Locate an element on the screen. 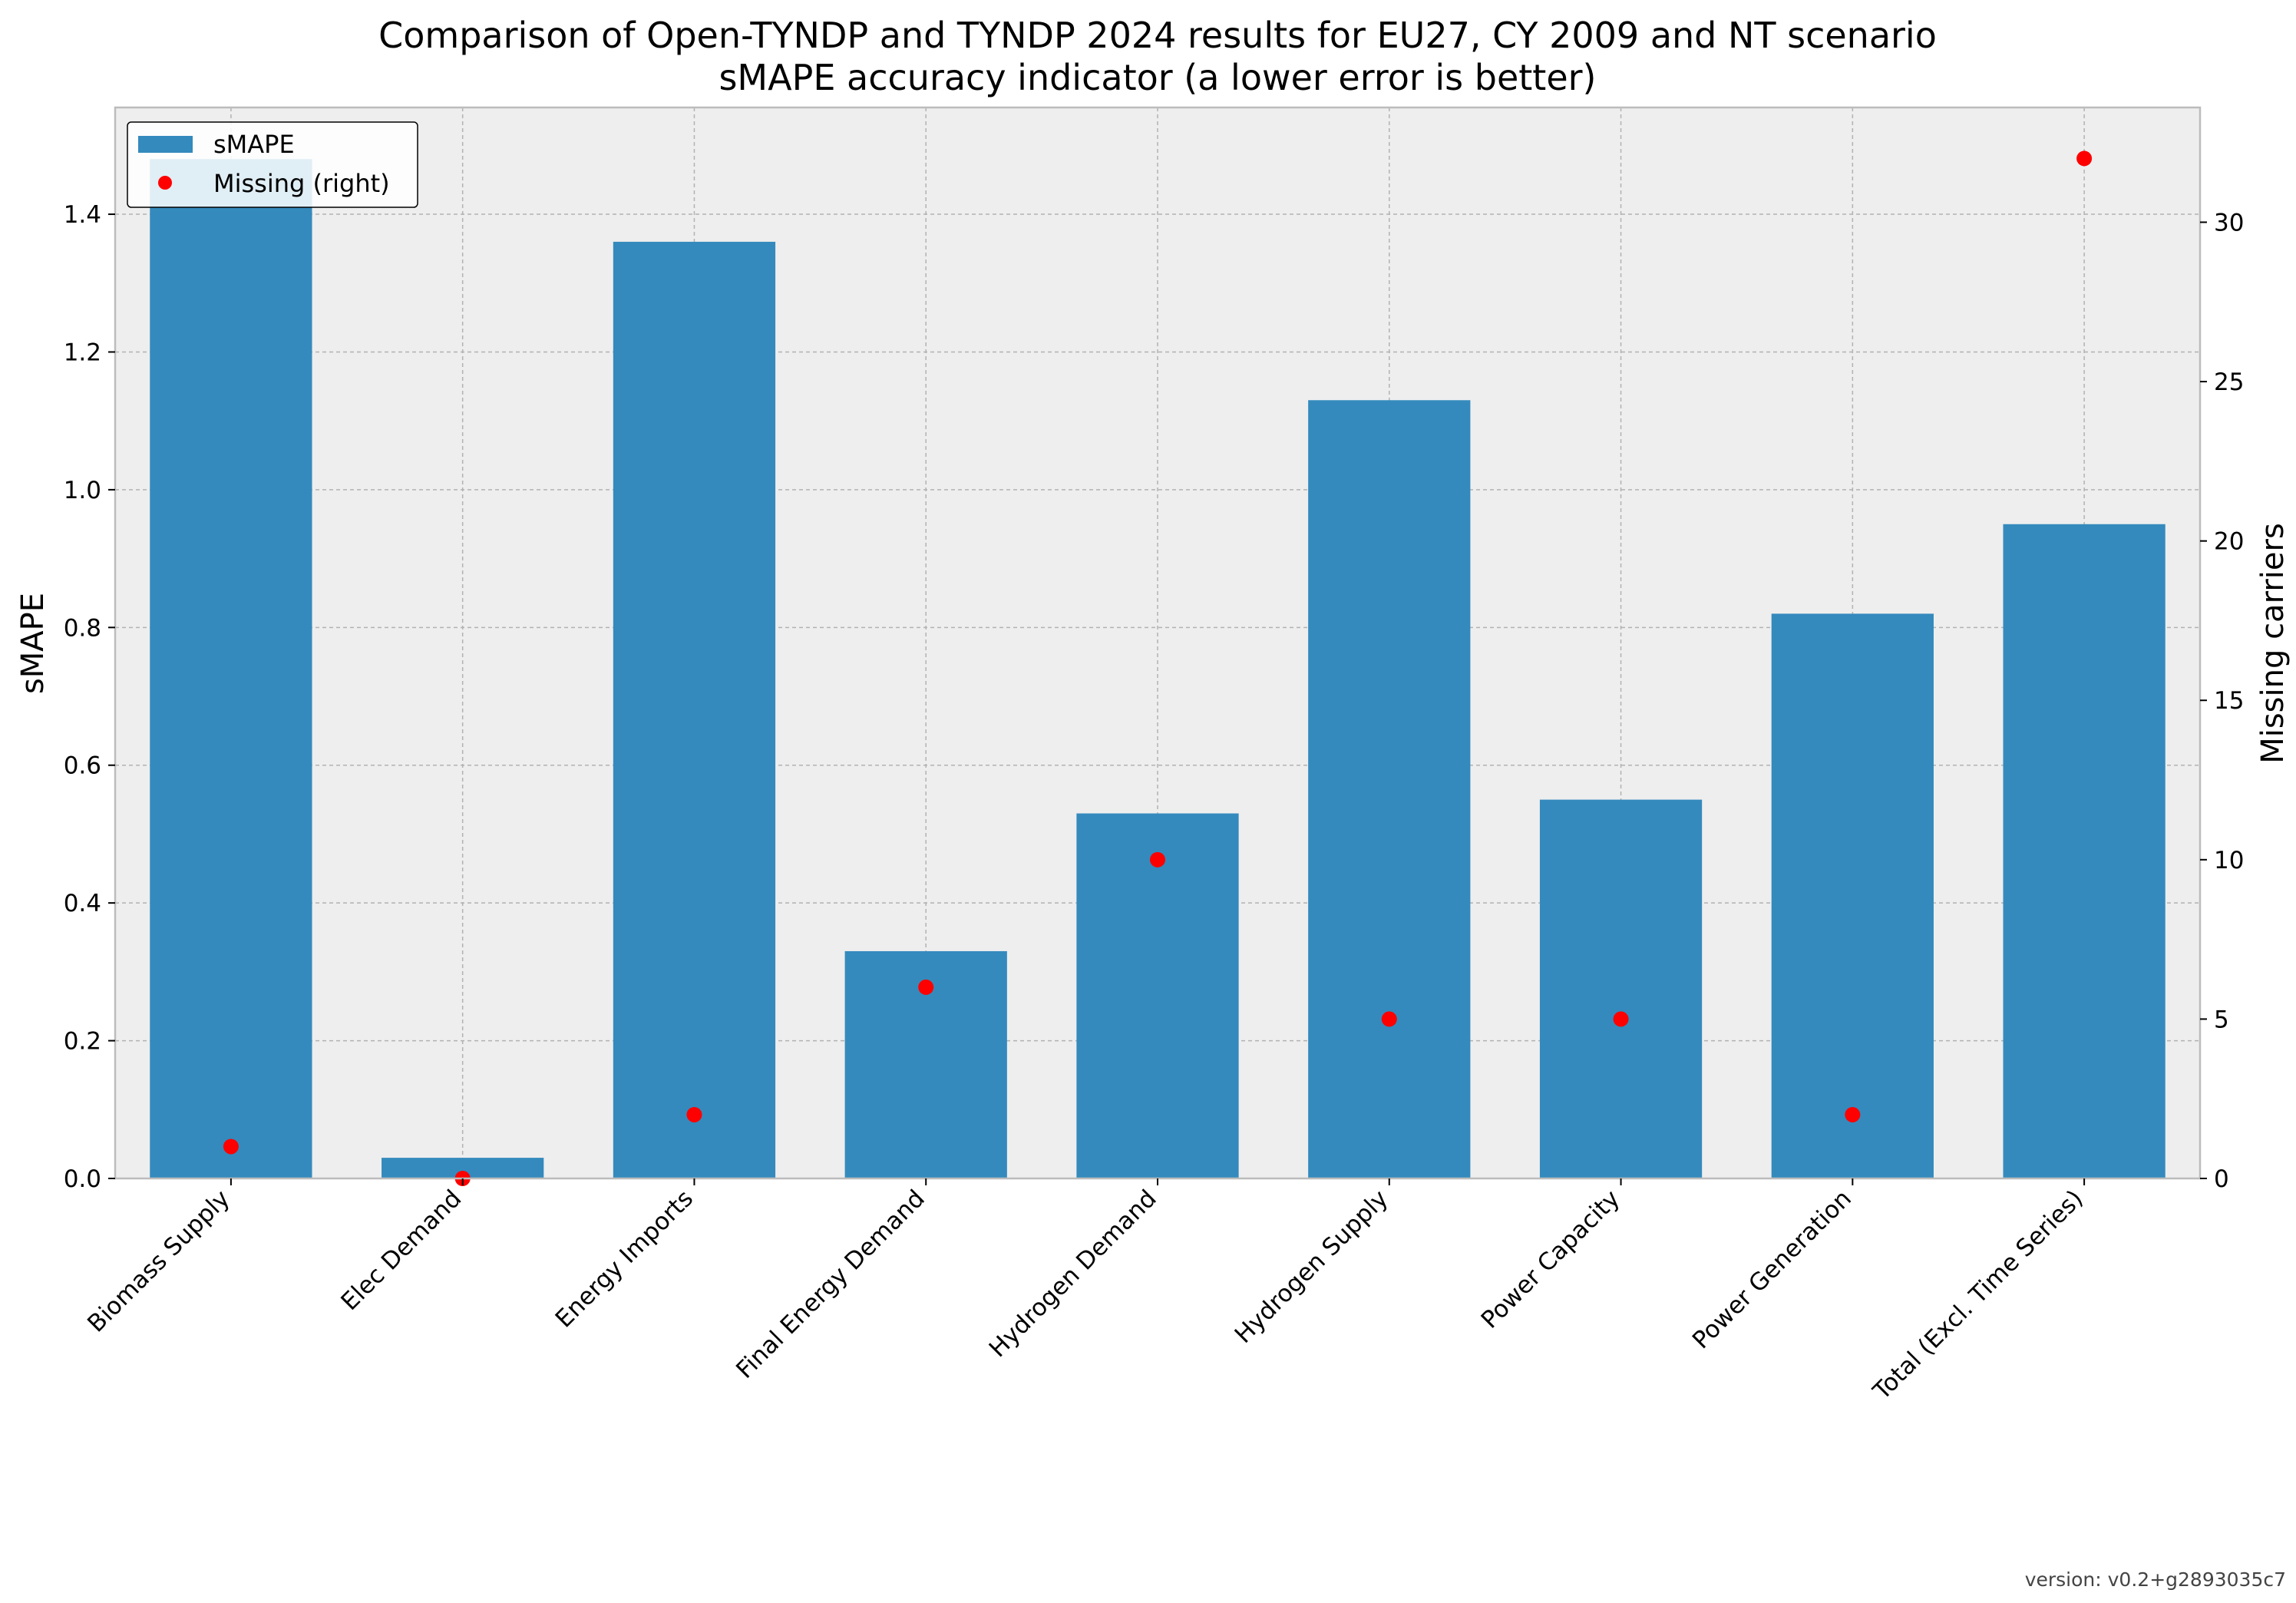  y-tick-label-left: 1.2 is located at coordinates (82, 352).